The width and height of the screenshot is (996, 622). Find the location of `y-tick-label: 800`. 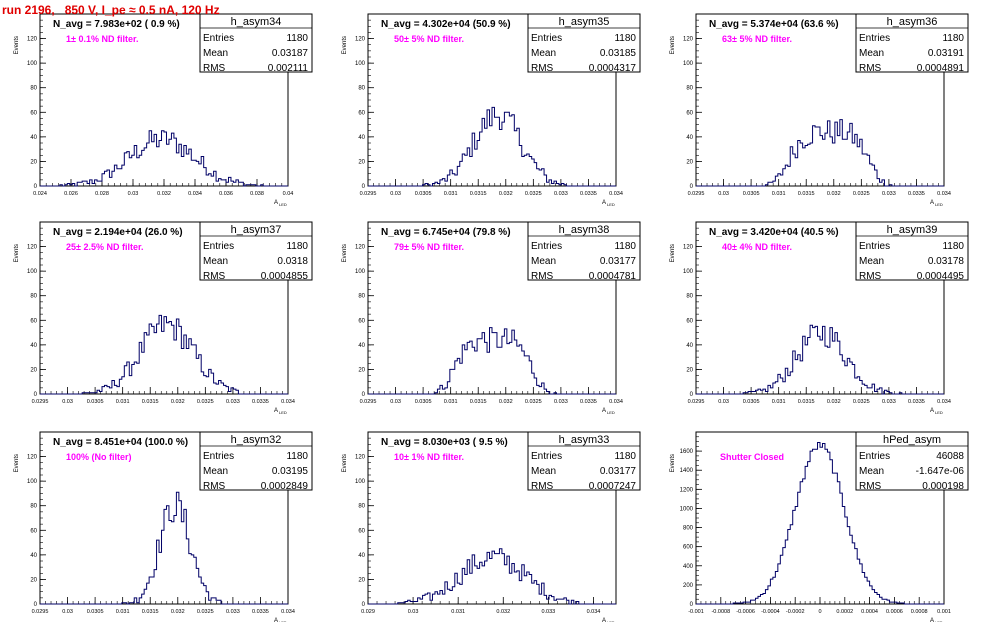

y-tick-label: 800 is located at coordinates (688, 529).